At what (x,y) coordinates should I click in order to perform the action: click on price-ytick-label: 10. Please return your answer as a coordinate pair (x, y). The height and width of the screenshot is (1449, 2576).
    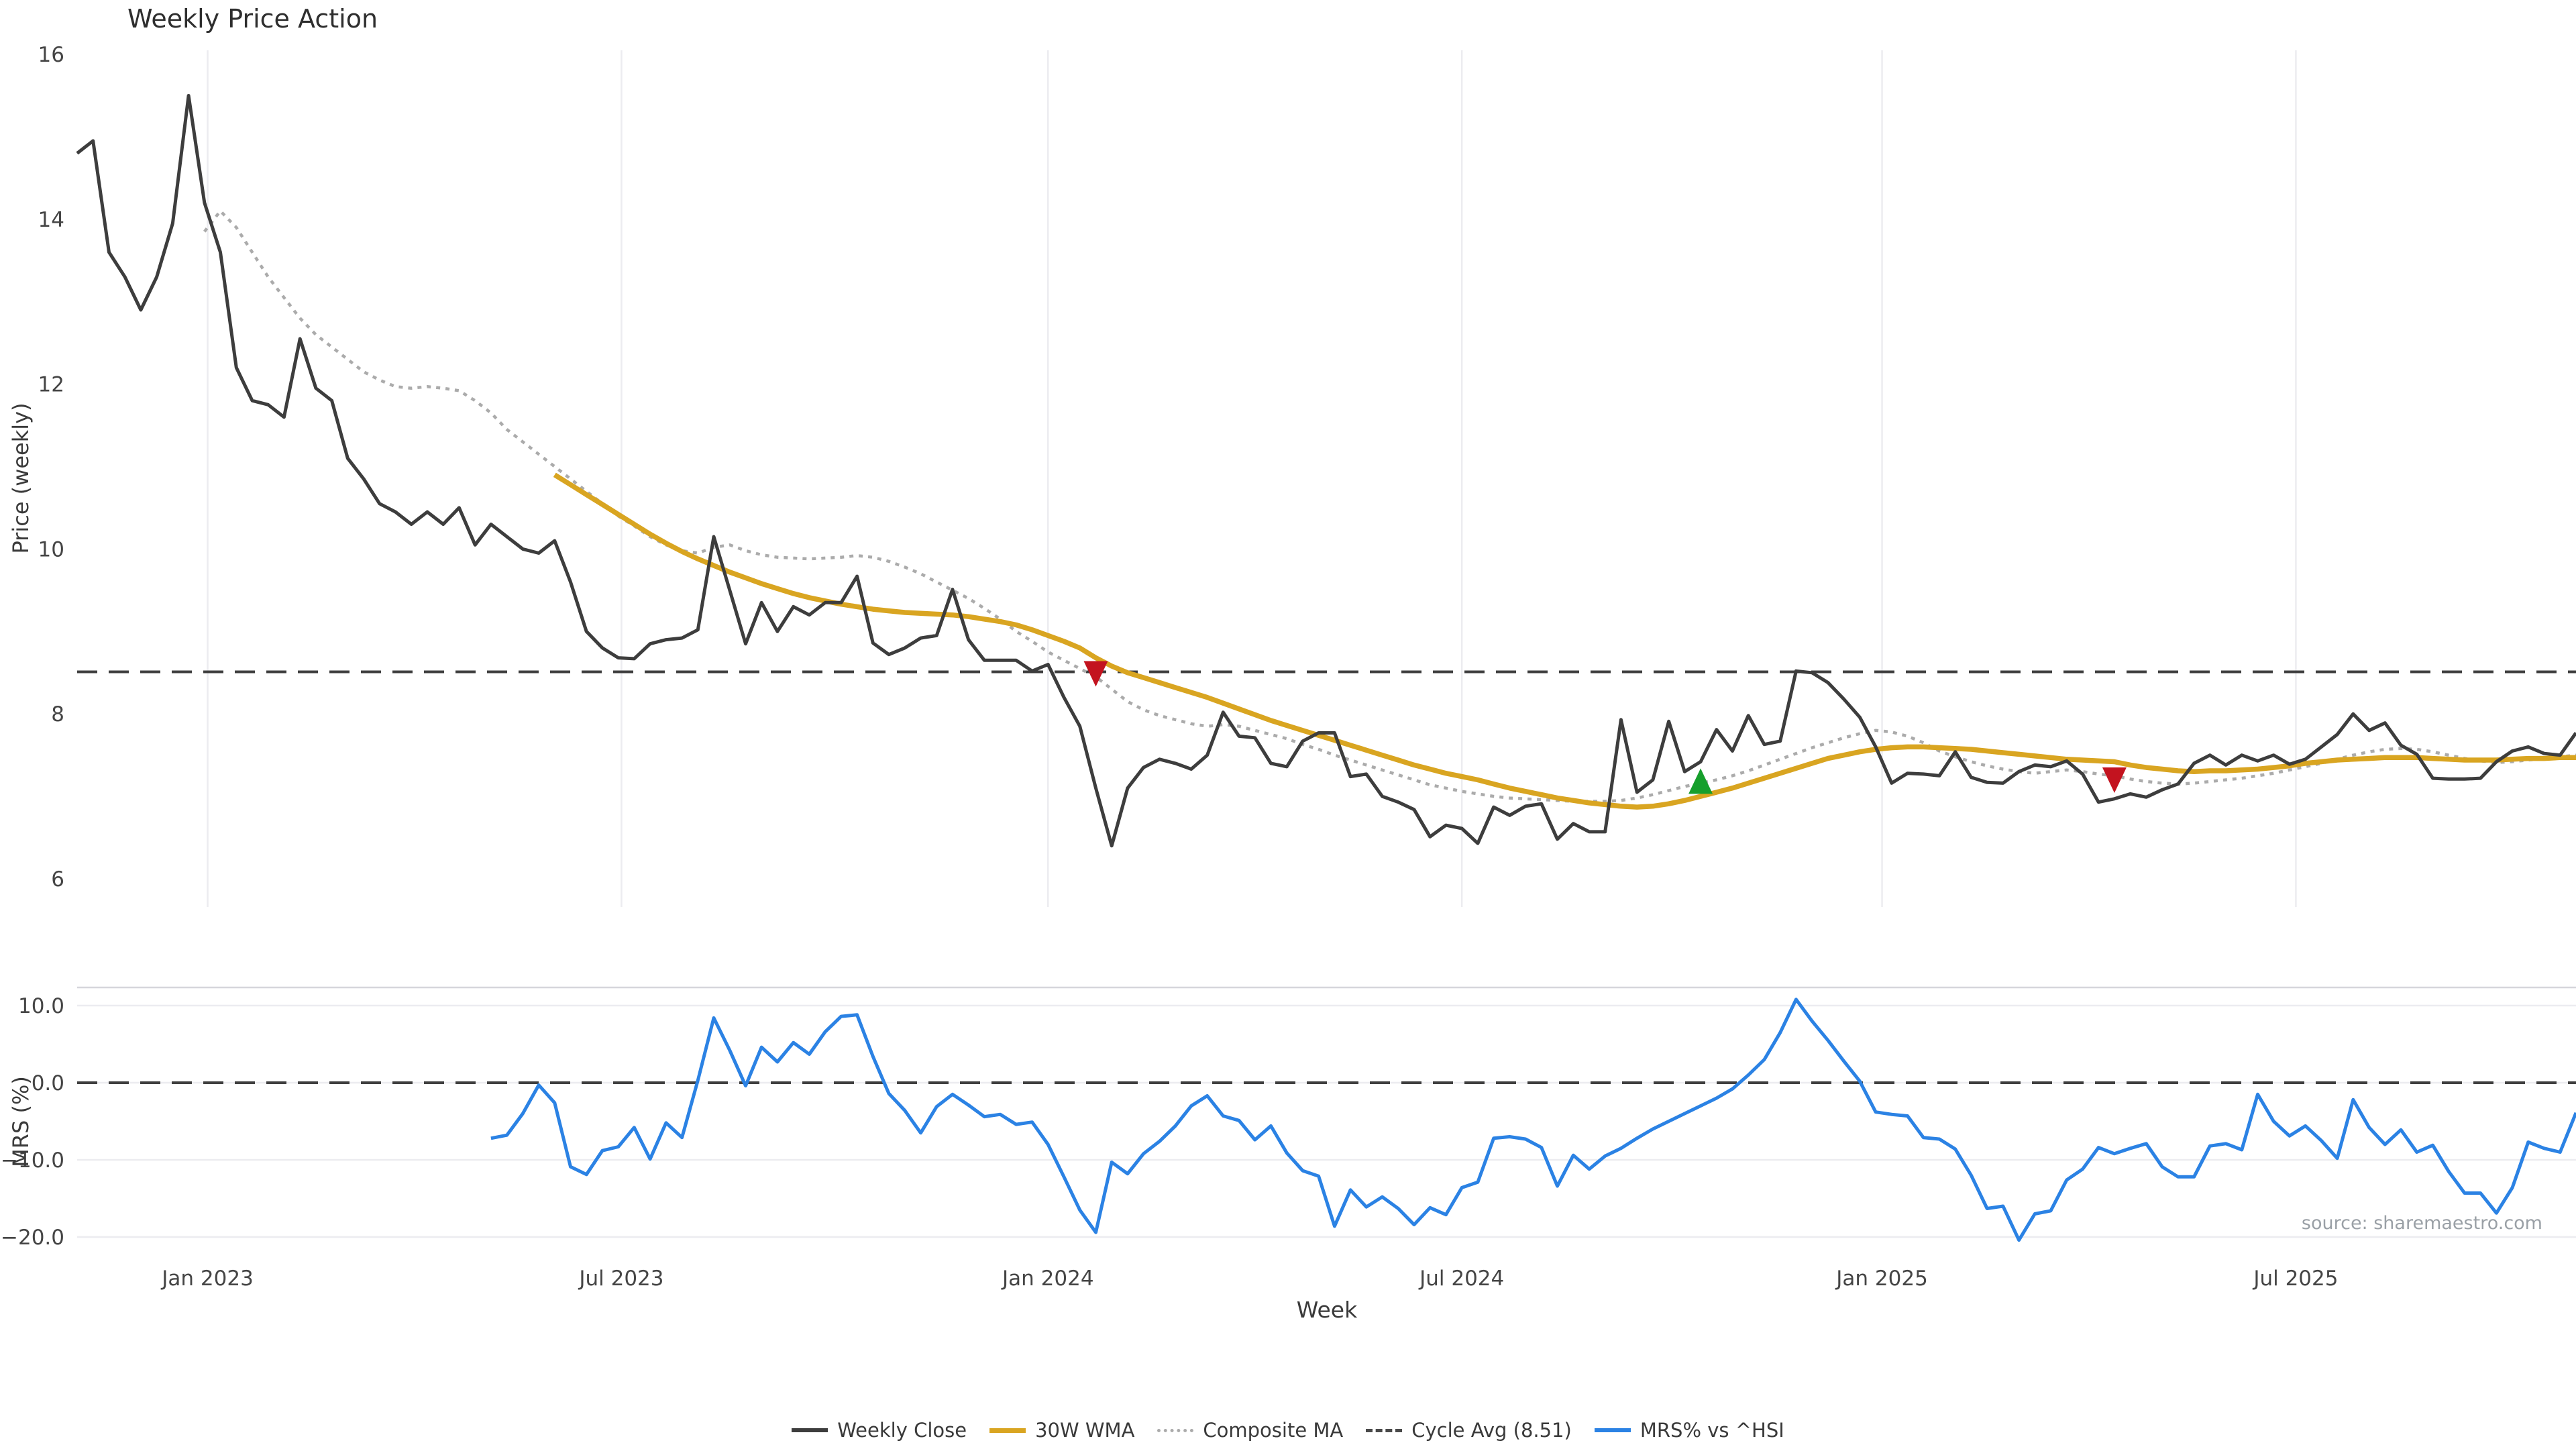
    Looking at the image, I should click on (51, 549).